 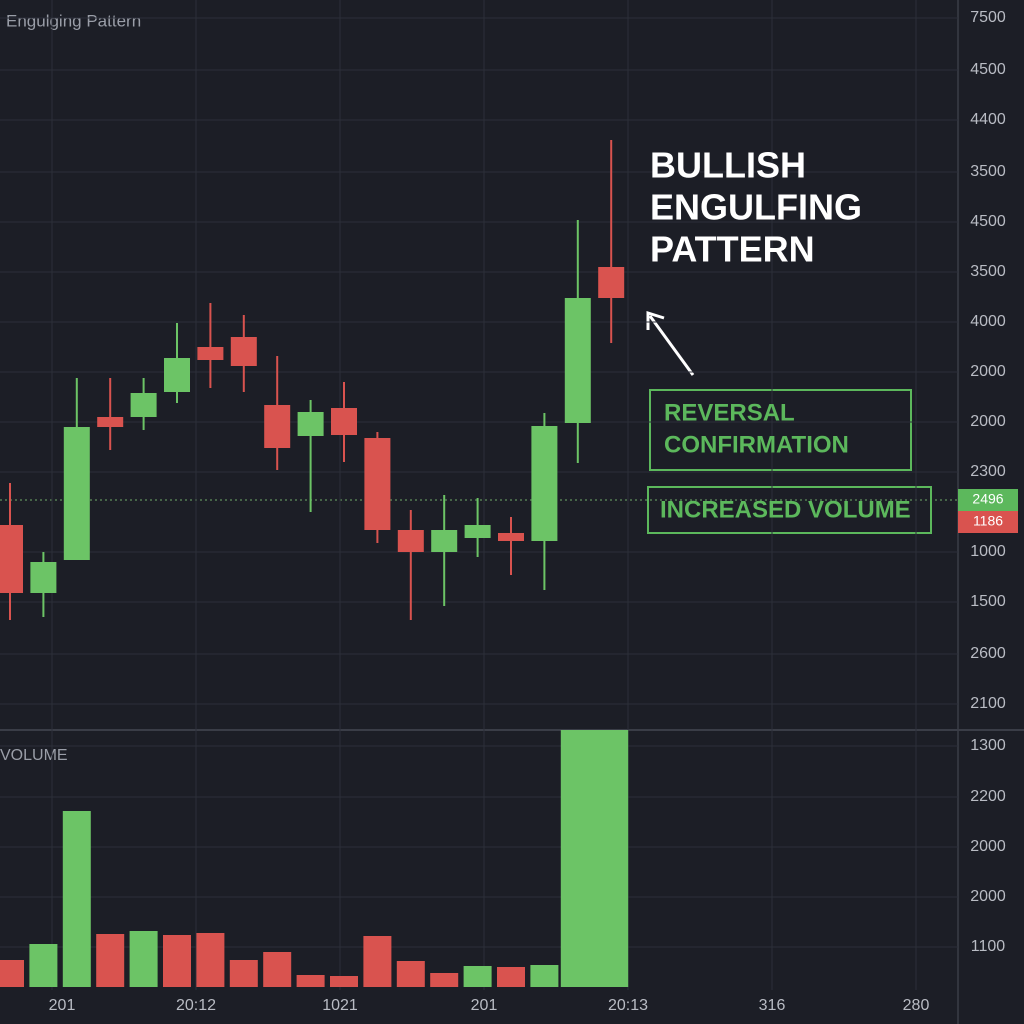 What do you see at coordinates (756, 207) in the screenshot?
I see `headline: ENGULFING` at bounding box center [756, 207].